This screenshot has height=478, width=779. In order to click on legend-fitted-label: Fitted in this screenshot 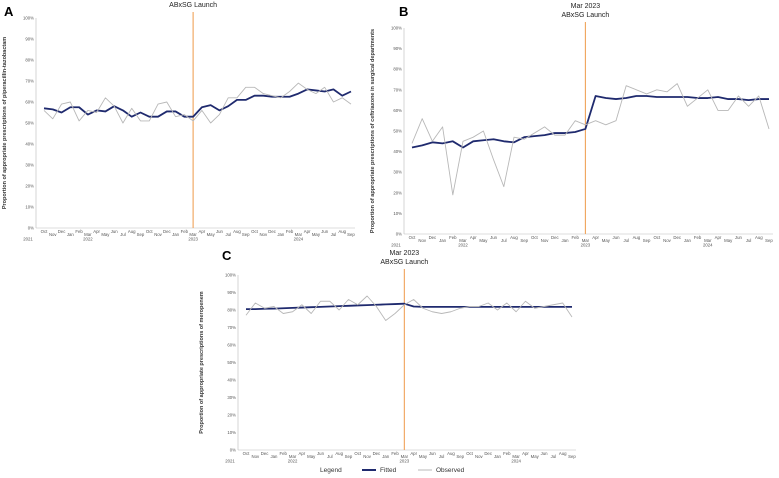, I will do `click(388, 470)`.